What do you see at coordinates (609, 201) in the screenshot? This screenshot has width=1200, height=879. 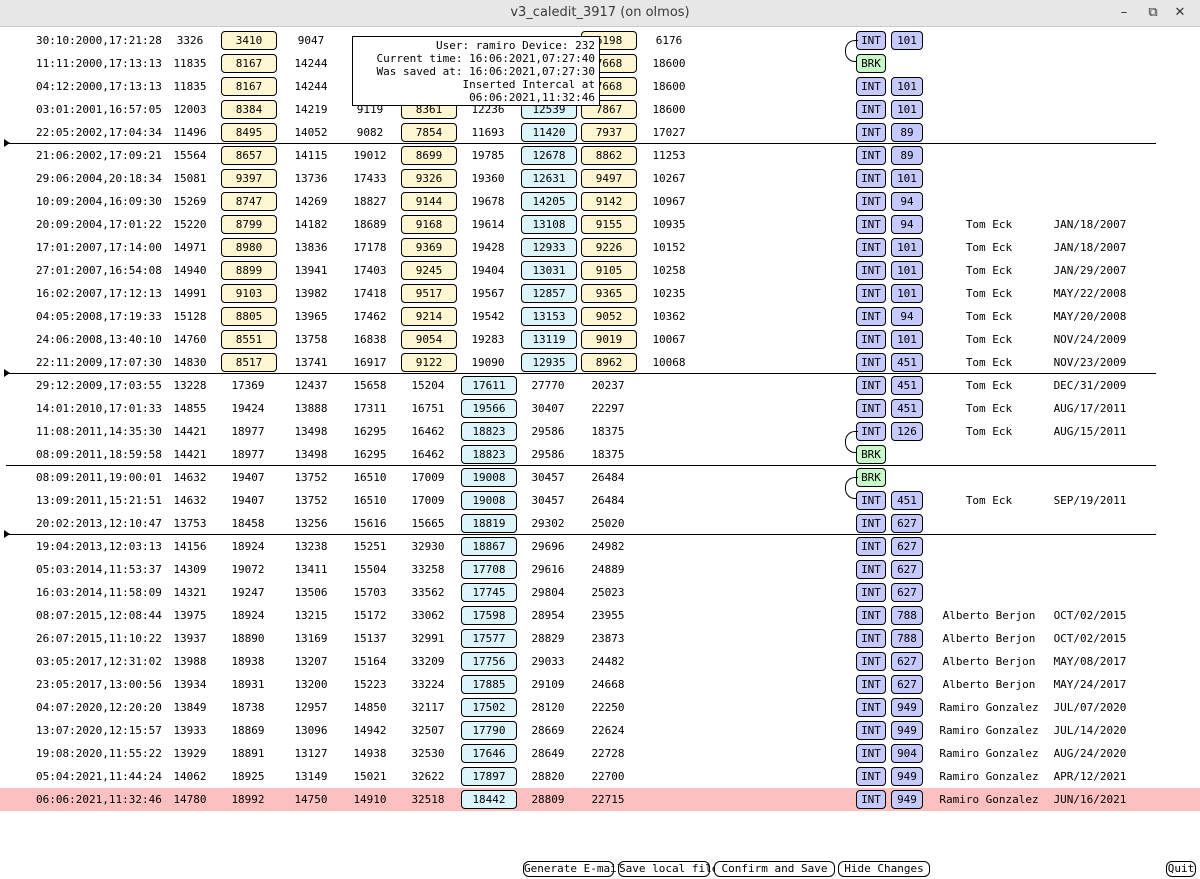 I see `value-box: 9142` at bounding box center [609, 201].